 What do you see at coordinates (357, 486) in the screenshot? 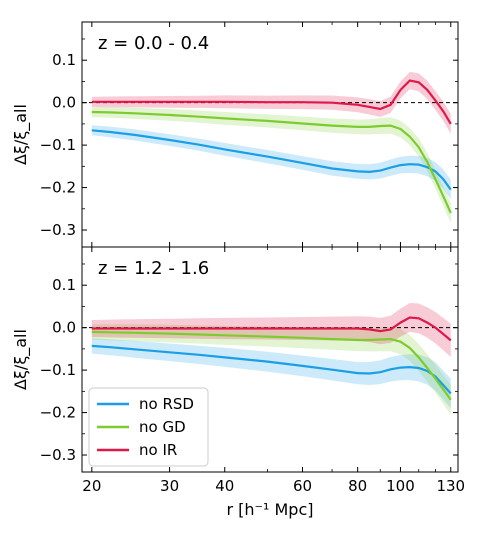
I see `x-tick-label: 80` at bounding box center [357, 486].